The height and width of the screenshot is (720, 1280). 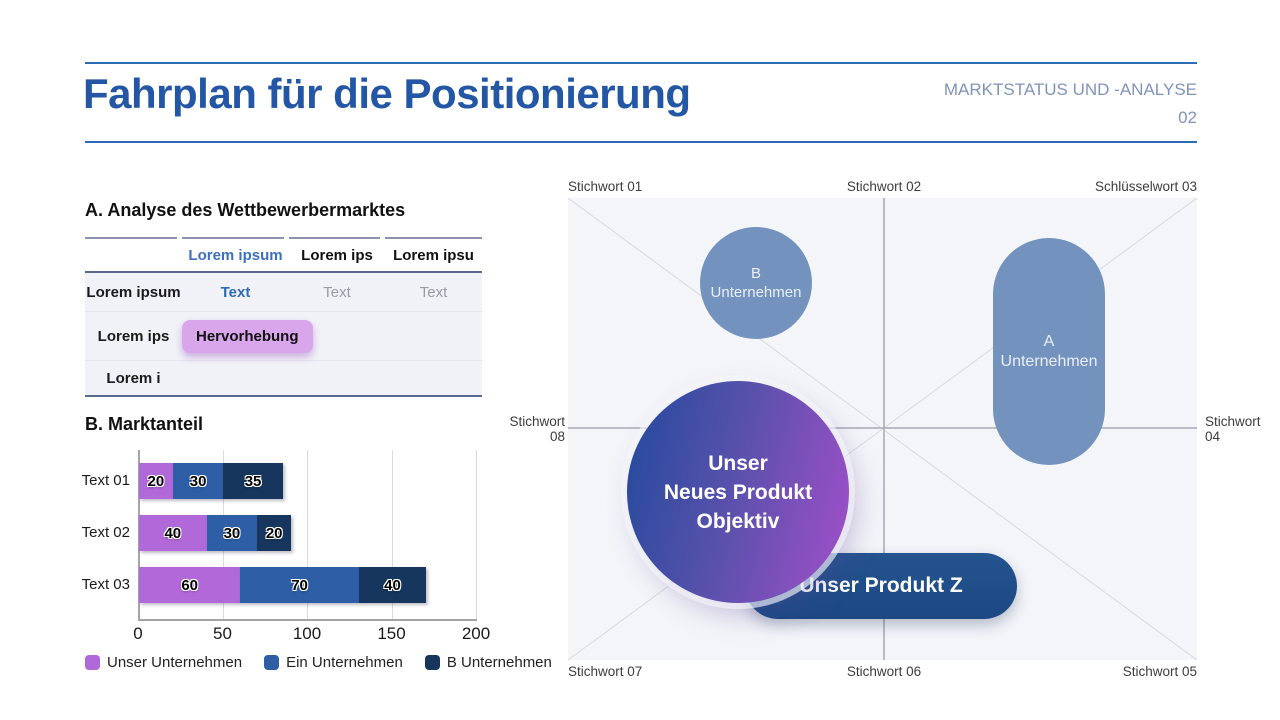 What do you see at coordinates (105, 584) in the screenshot?
I see `category-label: Text 03` at bounding box center [105, 584].